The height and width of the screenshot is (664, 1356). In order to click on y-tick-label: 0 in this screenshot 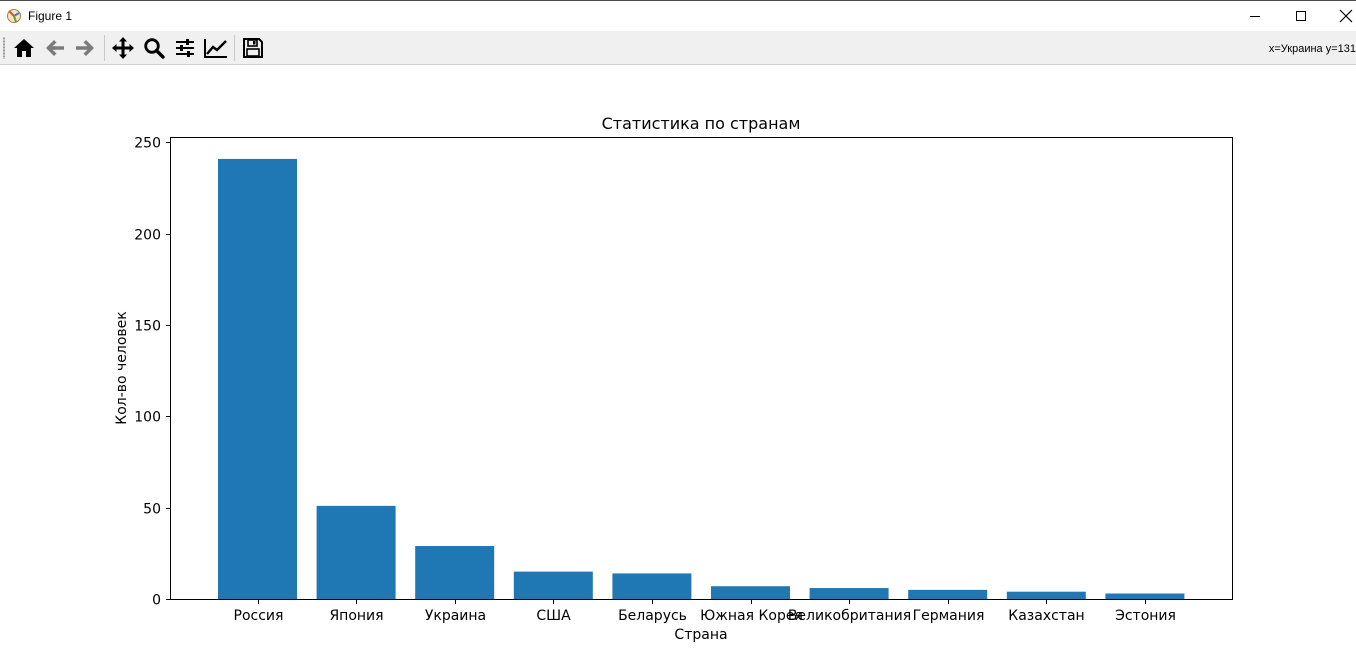, I will do `click(156, 601)`.